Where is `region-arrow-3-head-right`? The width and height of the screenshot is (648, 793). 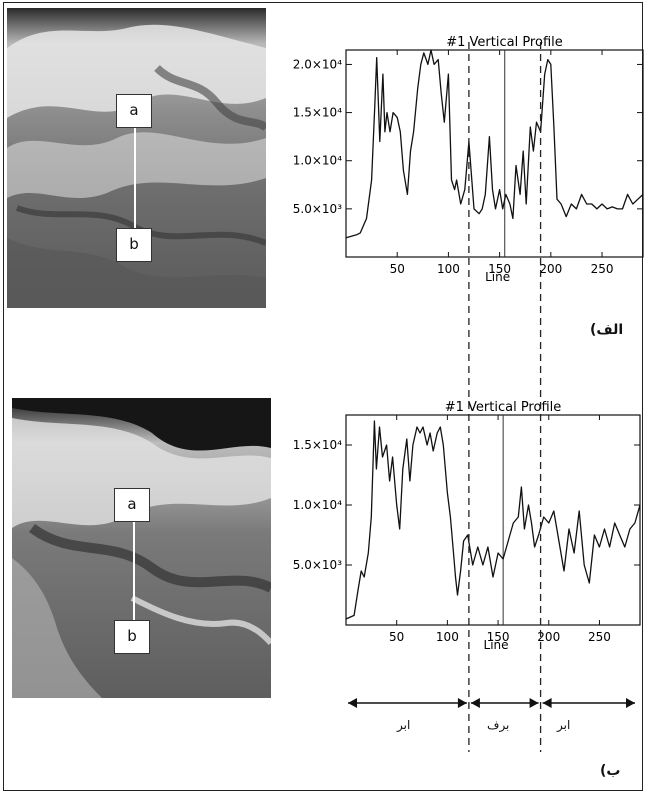
region-arrow-3-head-right is located at coordinates (630, 703).